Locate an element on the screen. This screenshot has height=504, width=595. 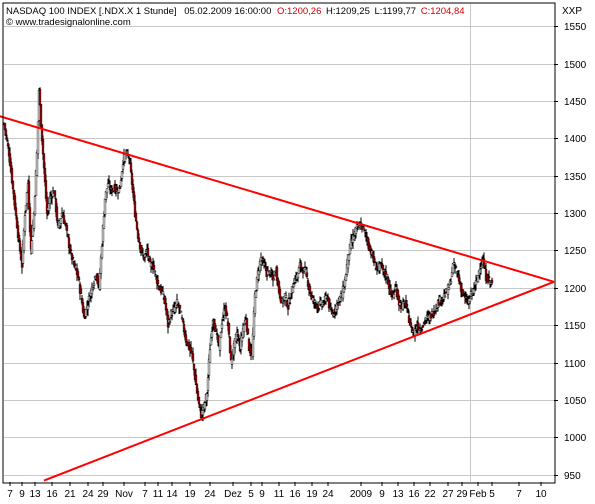
x-tick-label: 11 is located at coordinates (279, 494).